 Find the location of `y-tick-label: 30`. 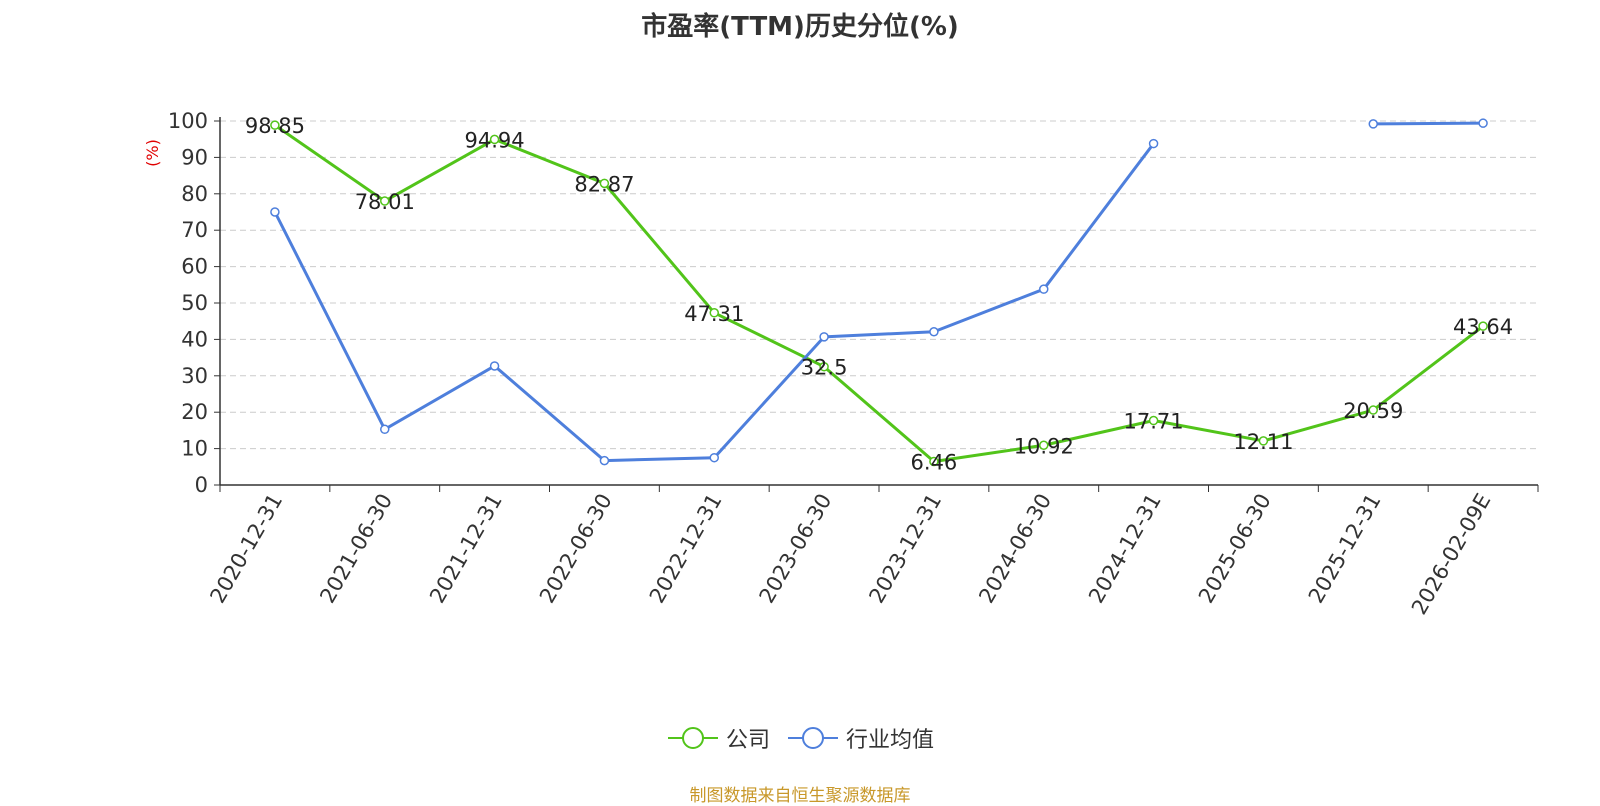

y-tick-label: 30 is located at coordinates (194, 376).